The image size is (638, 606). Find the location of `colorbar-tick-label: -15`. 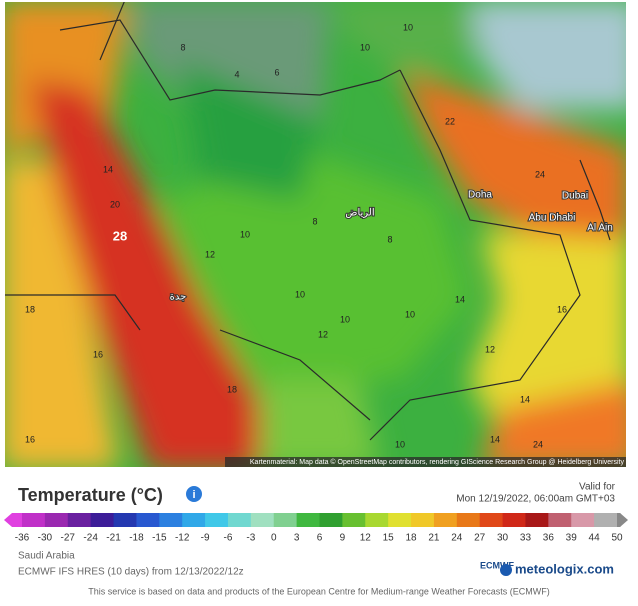

colorbar-tick-label: -15 is located at coordinates (159, 538).